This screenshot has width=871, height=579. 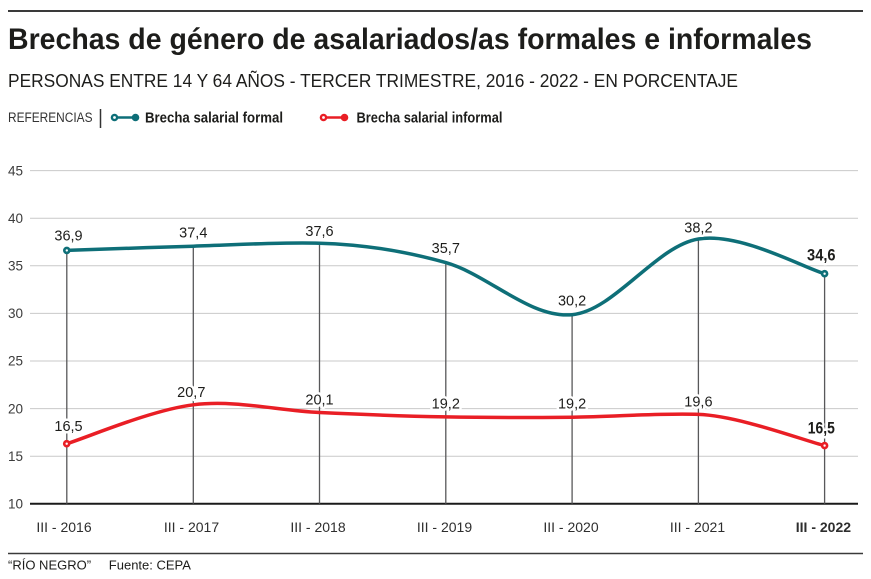 What do you see at coordinates (15, 313) in the screenshot?
I see `svg-text: 30` at bounding box center [15, 313].